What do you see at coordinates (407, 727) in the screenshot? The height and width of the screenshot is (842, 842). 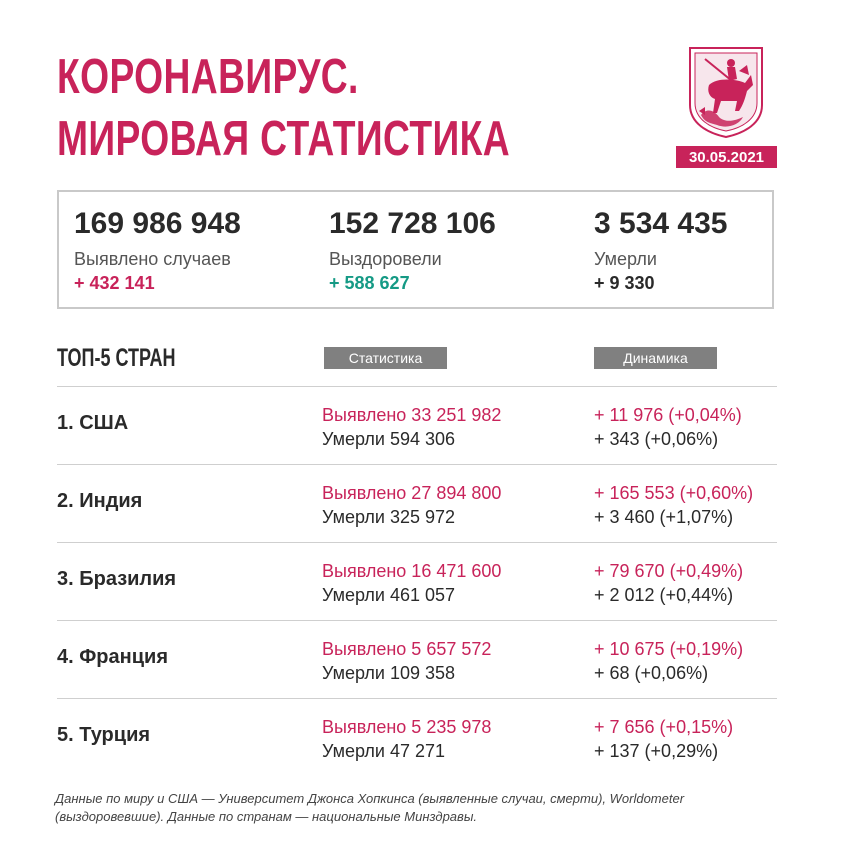 I see `cases-value: Выявлено 5 235 978` at bounding box center [407, 727].